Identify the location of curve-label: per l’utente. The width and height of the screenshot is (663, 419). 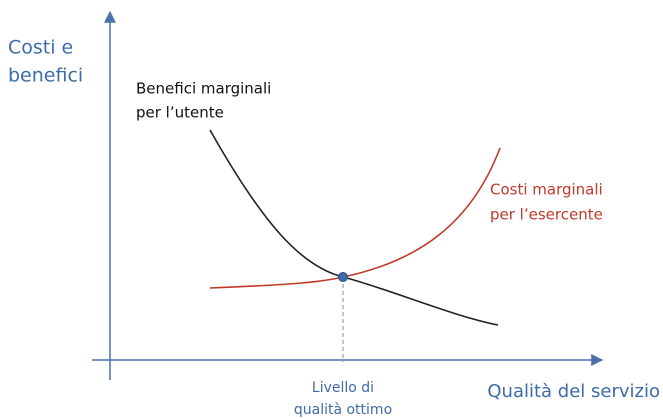
(180, 113).